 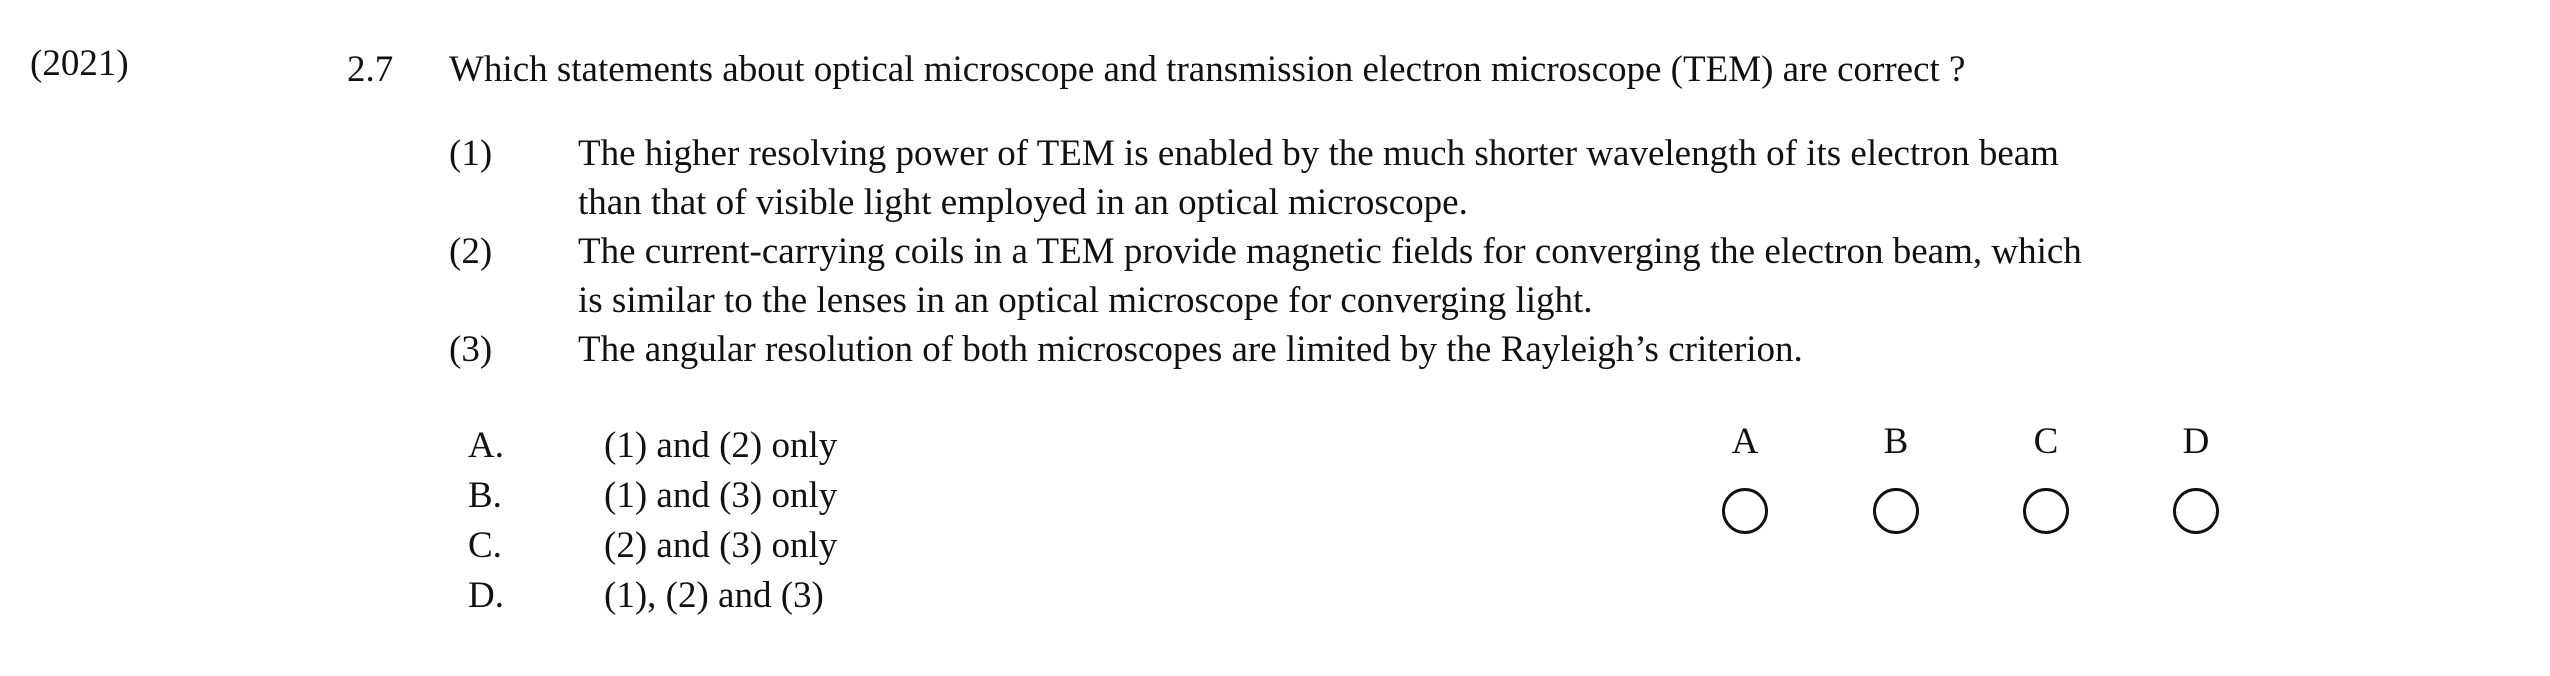 What do you see at coordinates (370, 69) in the screenshot?
I see `question-number: 2.7` at bounding box center [370, 69].